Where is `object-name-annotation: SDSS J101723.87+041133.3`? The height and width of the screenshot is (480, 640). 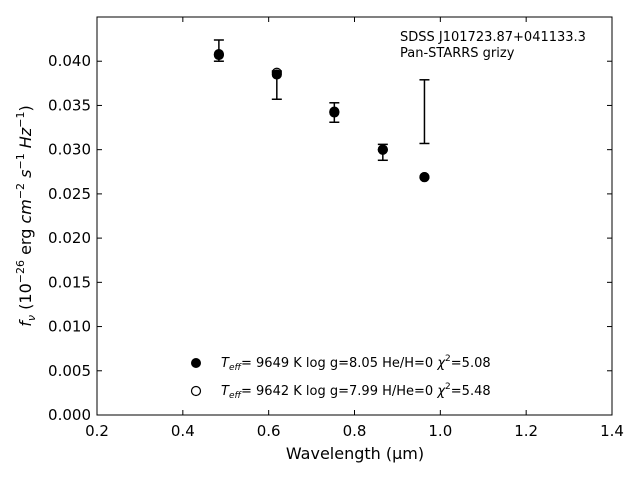
object-name-annotation: SDSS J101723.87+041133.3 is located at coordinates (493, 37).